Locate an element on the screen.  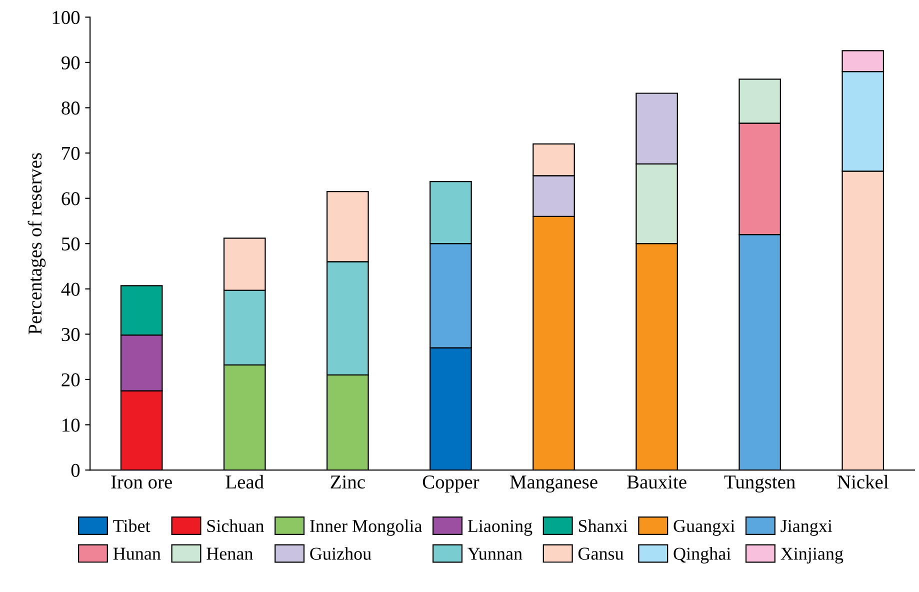
y-tick-label: 90 is located at coordinates (71, 63).